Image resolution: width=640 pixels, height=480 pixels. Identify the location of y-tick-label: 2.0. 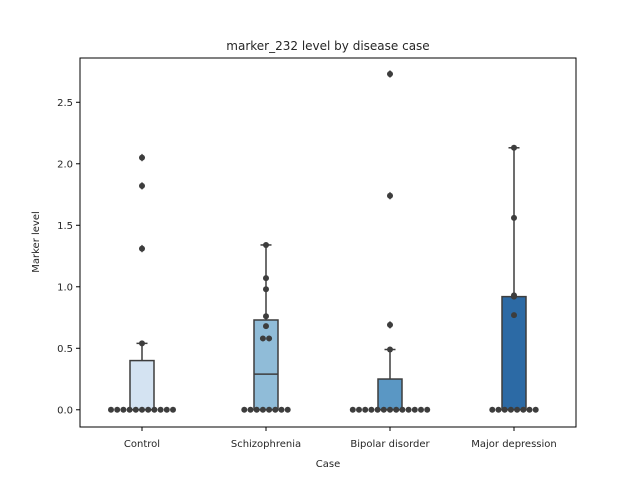
(65, 164).